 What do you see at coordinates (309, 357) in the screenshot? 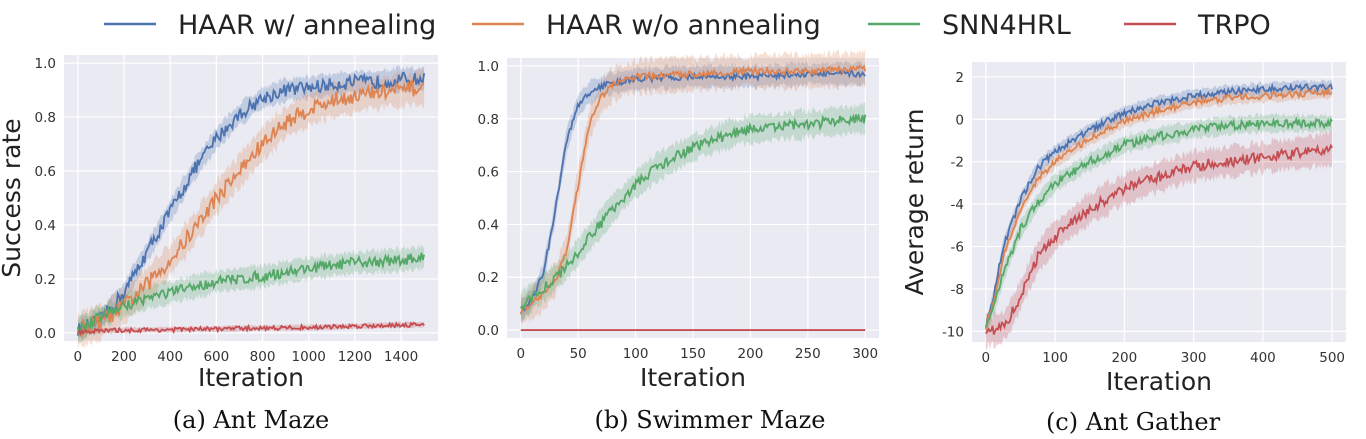
I see `x-tick-label-5: 1000` at bounding box center [309, 357].